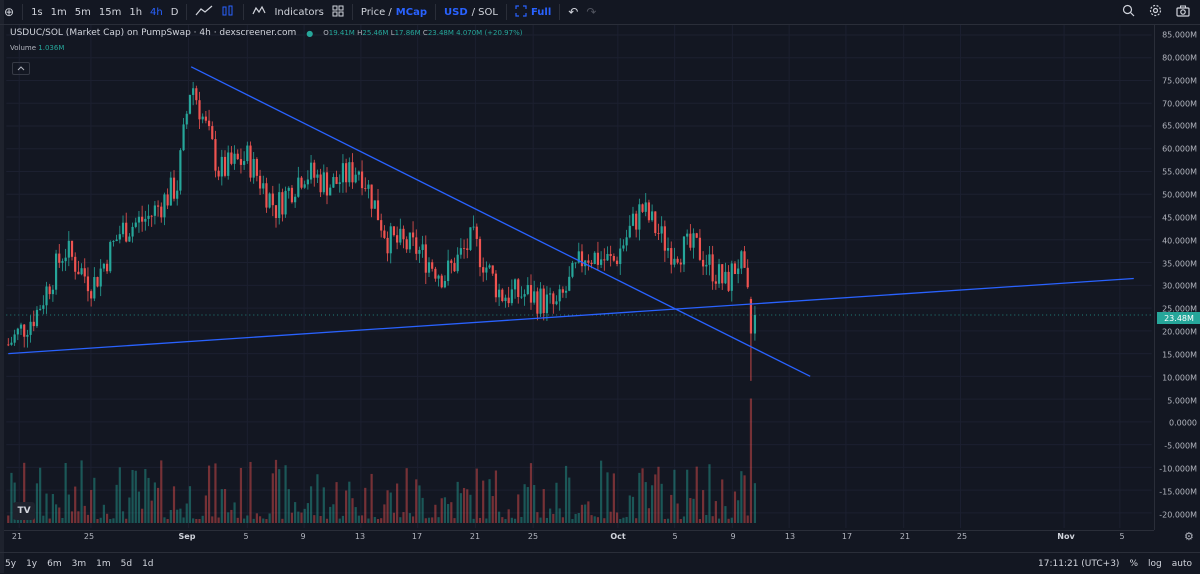  Describe the element at coordinates (573, 12) in the screenshot. I see `undo-icon: ↶` at that location.